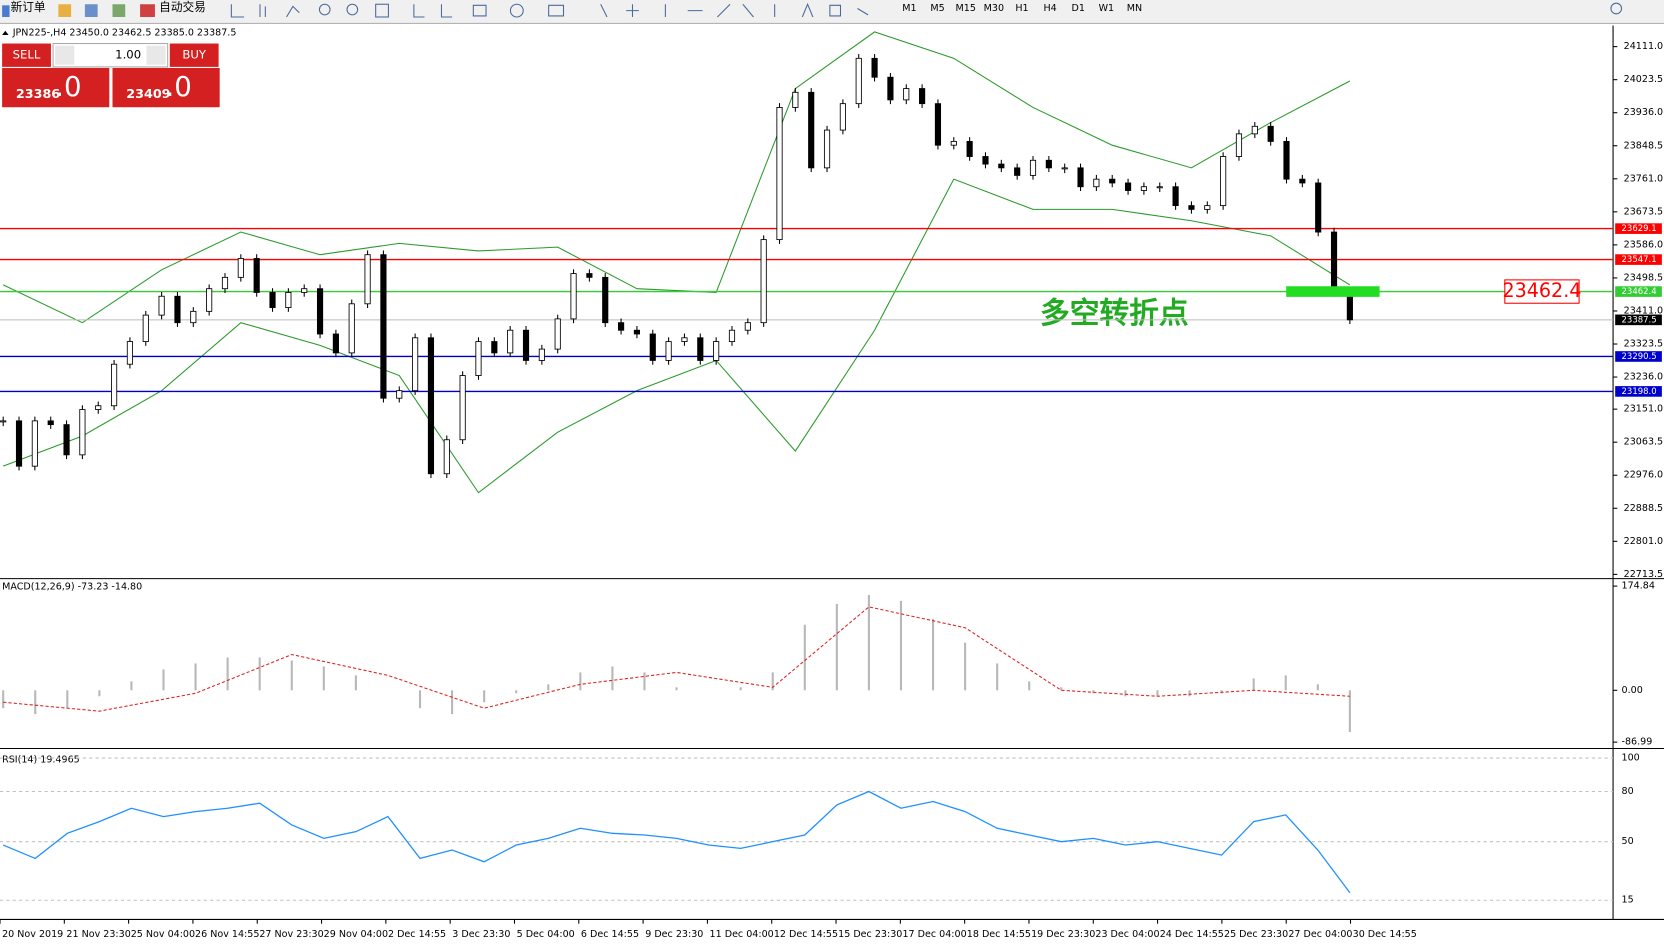 The width and height of the screenshot is (1664, 946). Describe the element at coordinates (352, 9) in the screenshot. I see `zoom-out` at that location.